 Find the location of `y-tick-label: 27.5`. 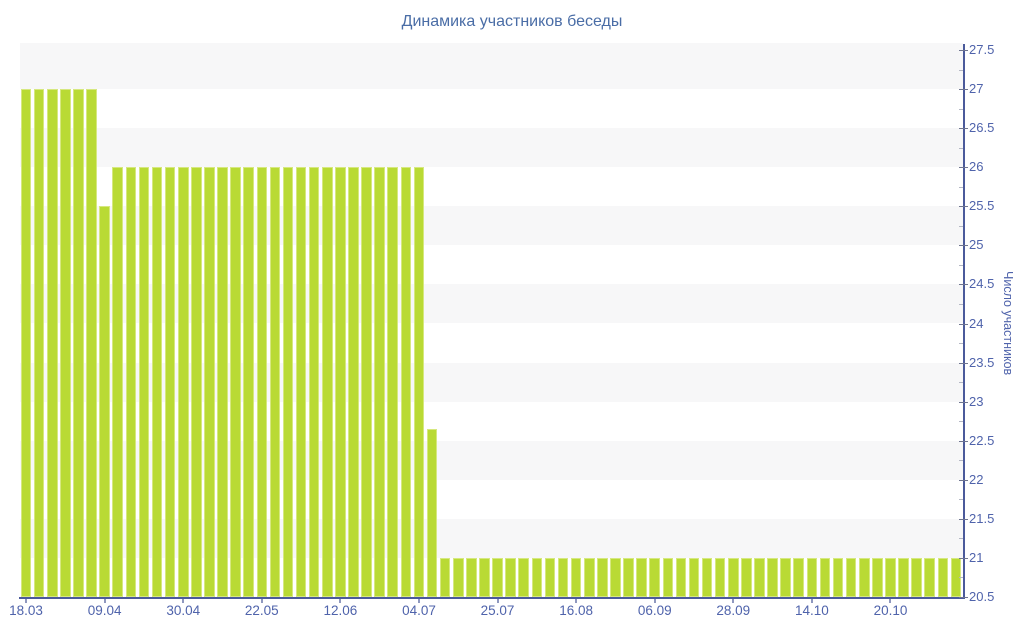

y-tick-label: 27.5 is located at coordinates (982, 49).